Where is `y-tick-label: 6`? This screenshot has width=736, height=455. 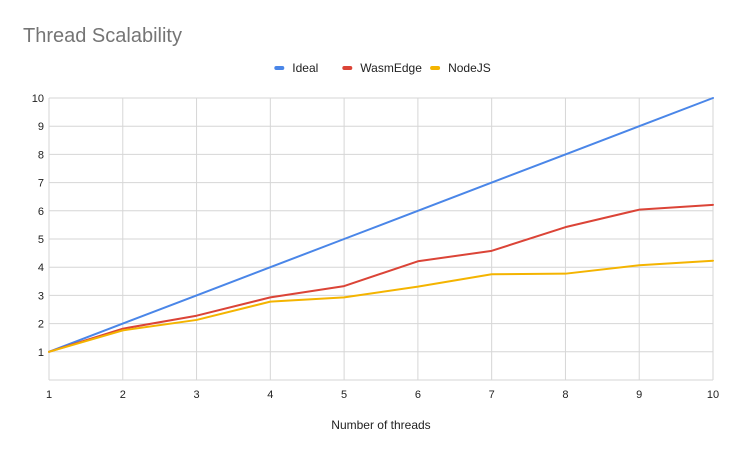
y-tick-label: 6 is located at coordinates (41, 212).